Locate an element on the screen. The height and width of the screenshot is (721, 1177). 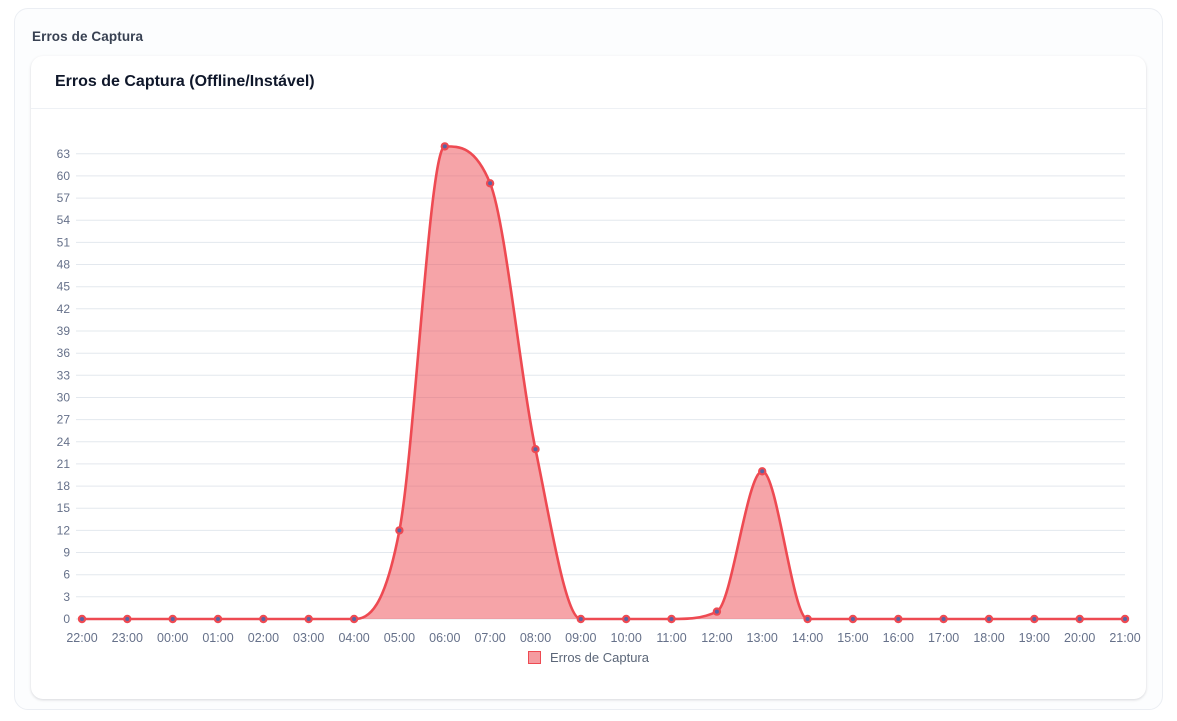
x-tick-label: 08:00 is located at coordinates (535, 637).